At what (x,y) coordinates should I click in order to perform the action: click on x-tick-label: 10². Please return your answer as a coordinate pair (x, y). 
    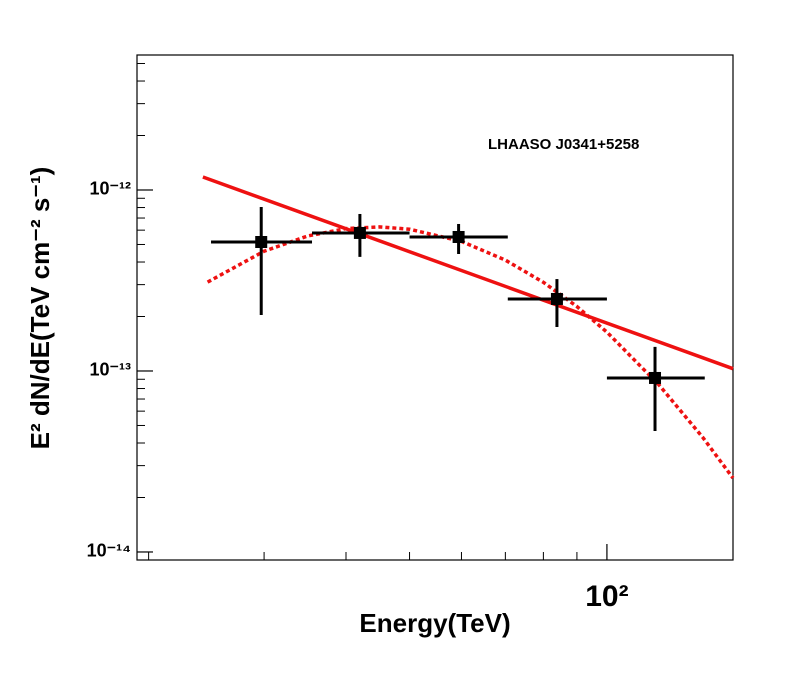
    Looking at the image, I should click on (606, 596).